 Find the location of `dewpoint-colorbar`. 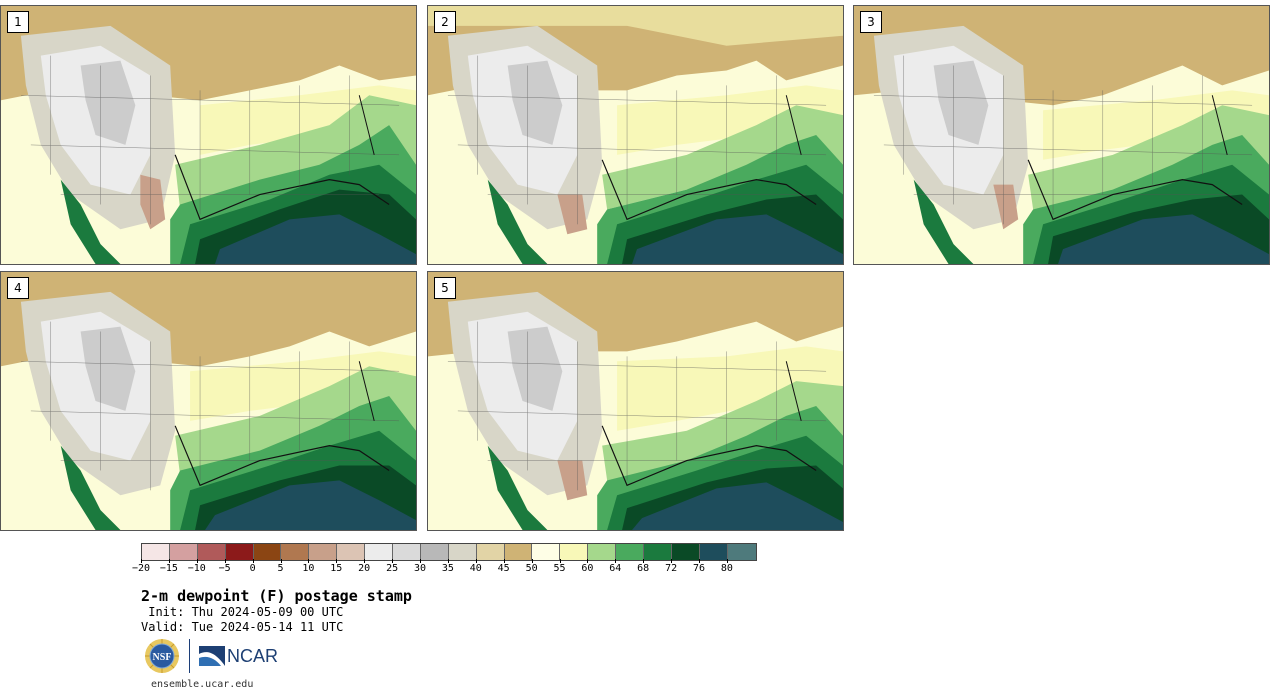

dewpoint-colorbar is located at coordinates (449, 552).